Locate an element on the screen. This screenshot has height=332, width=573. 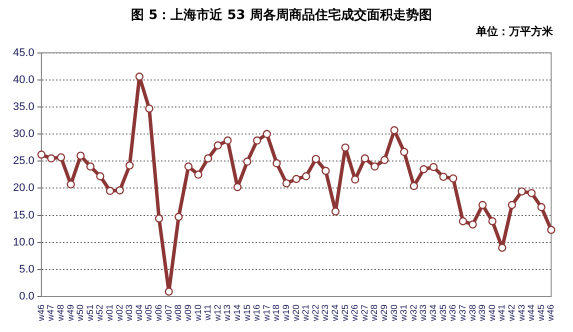
x-tick-label: w37 is located at coordinates (462, 313).